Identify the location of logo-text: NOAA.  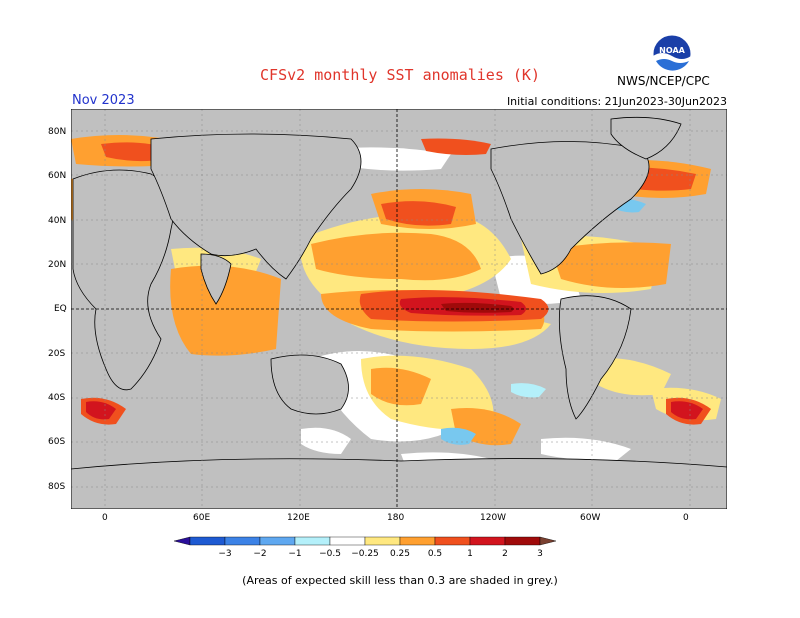
(672, 50).